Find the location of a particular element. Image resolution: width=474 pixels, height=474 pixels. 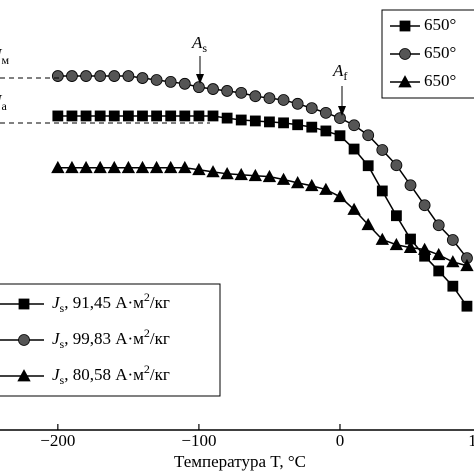

legend-label: Js, 99,83 А·м2/кг is located at coordinates (111, 338).